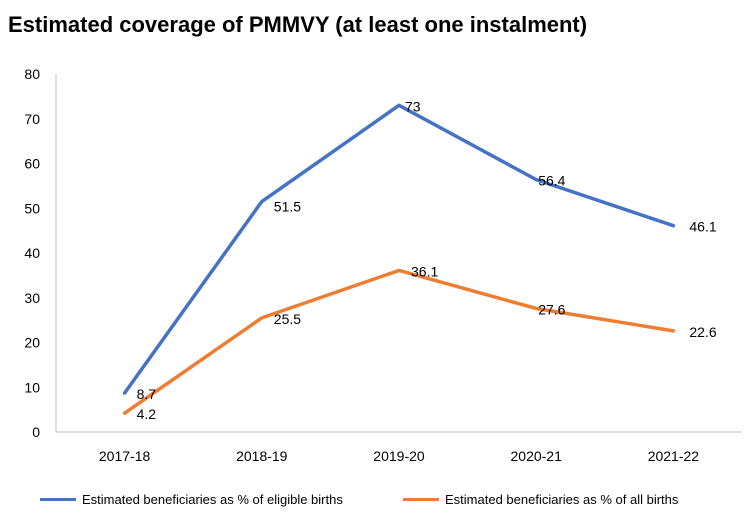 The height and width of the screenshot is (527, 756). I want to click on y-tick-label: 30, so click(32, 298).